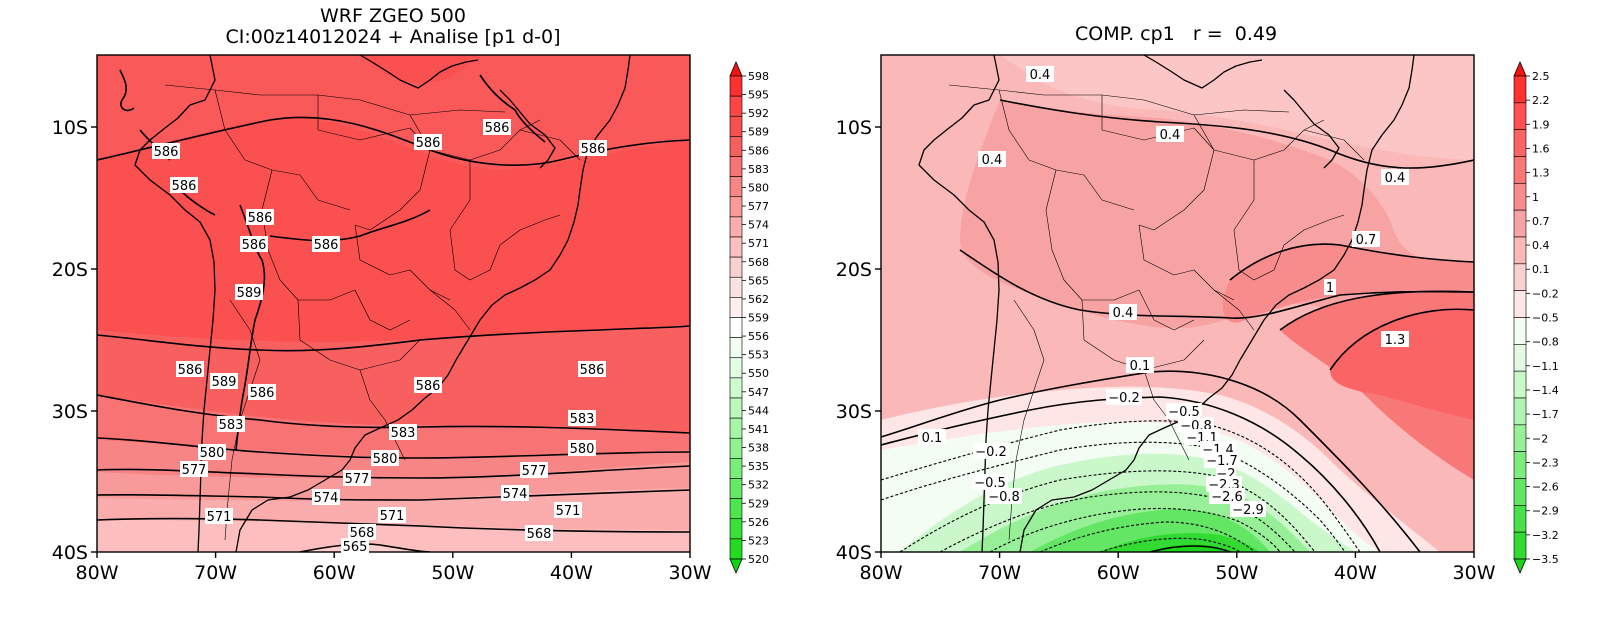  What do you see at coordinates (758, 318) in the screenshot?
I see `colorbar-label: 559` at bounding box center [758, 318].